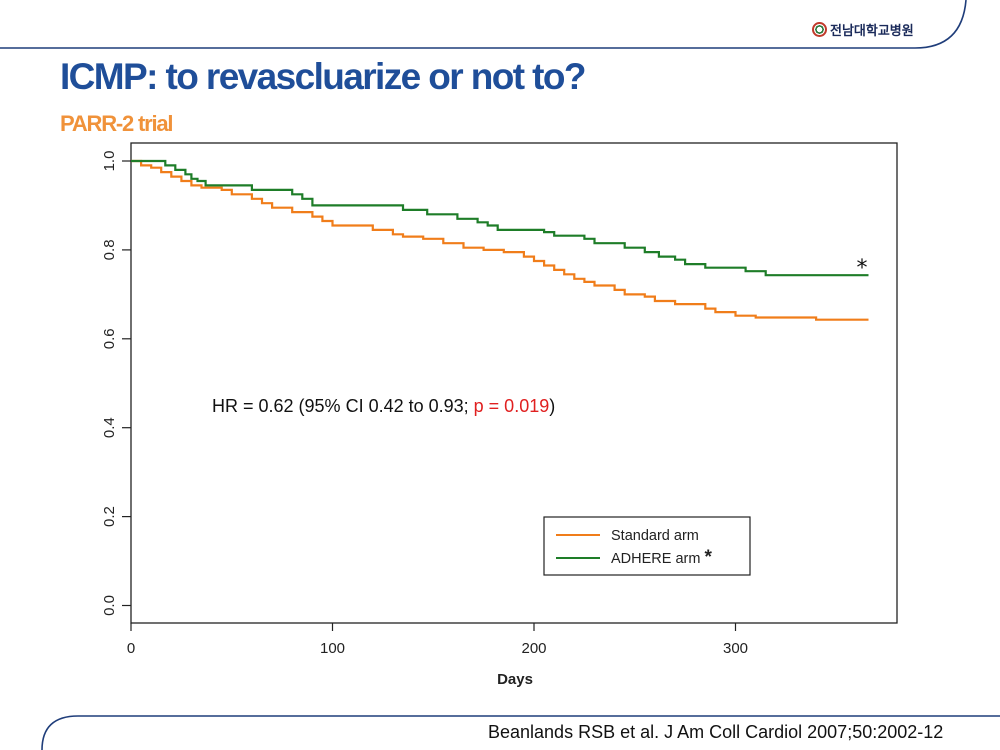  Describe the element at coordinates (109, 605) in the screenshot. I see `y-tick-label: 0.0` at that location.